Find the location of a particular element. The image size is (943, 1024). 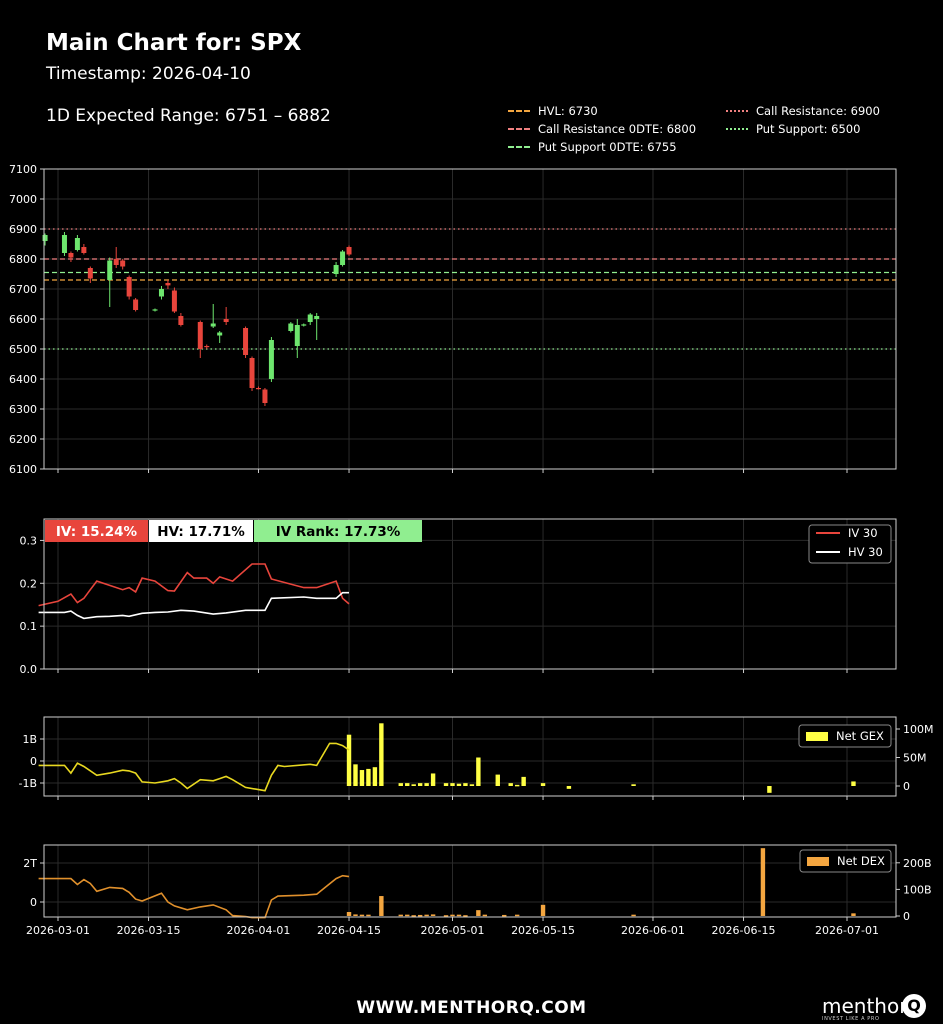

legend-swatch-hvl is located at coordinates (519, 111).